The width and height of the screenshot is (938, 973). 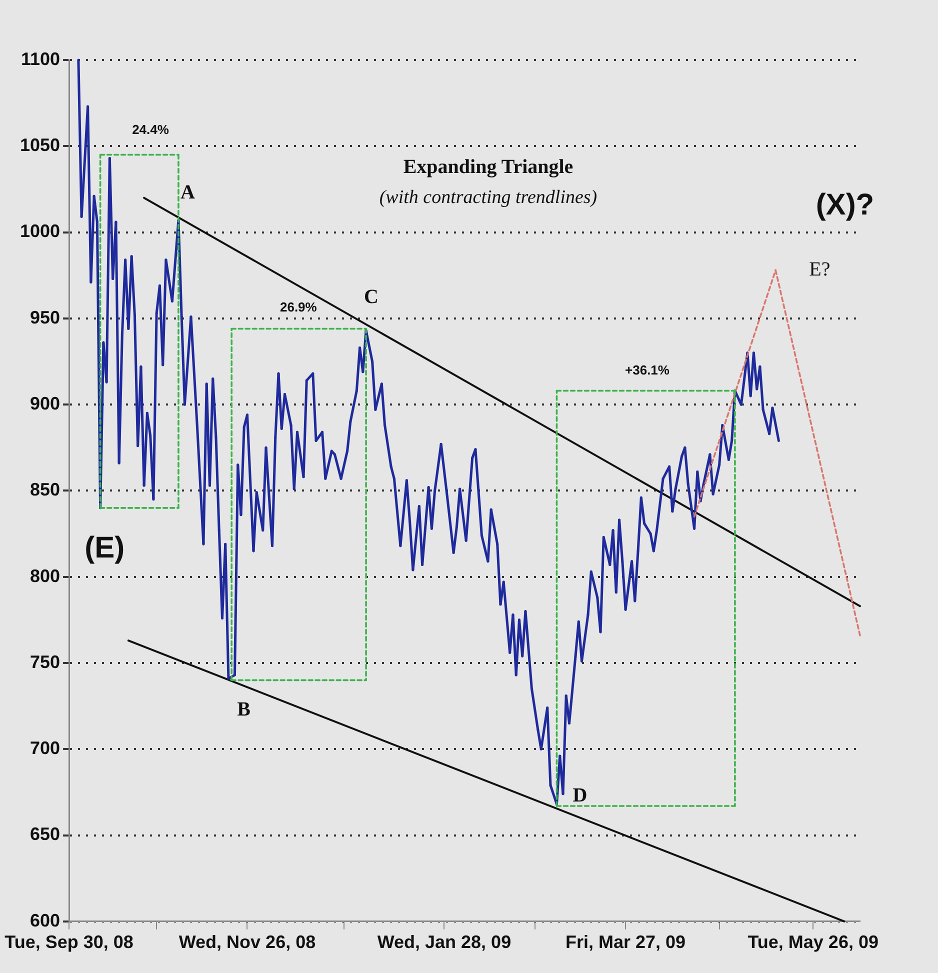 What do you see at coordinates (488, 197) in the screenshot?
I see `text: (with contracting trendlines)` at bounding box center [488, 197].